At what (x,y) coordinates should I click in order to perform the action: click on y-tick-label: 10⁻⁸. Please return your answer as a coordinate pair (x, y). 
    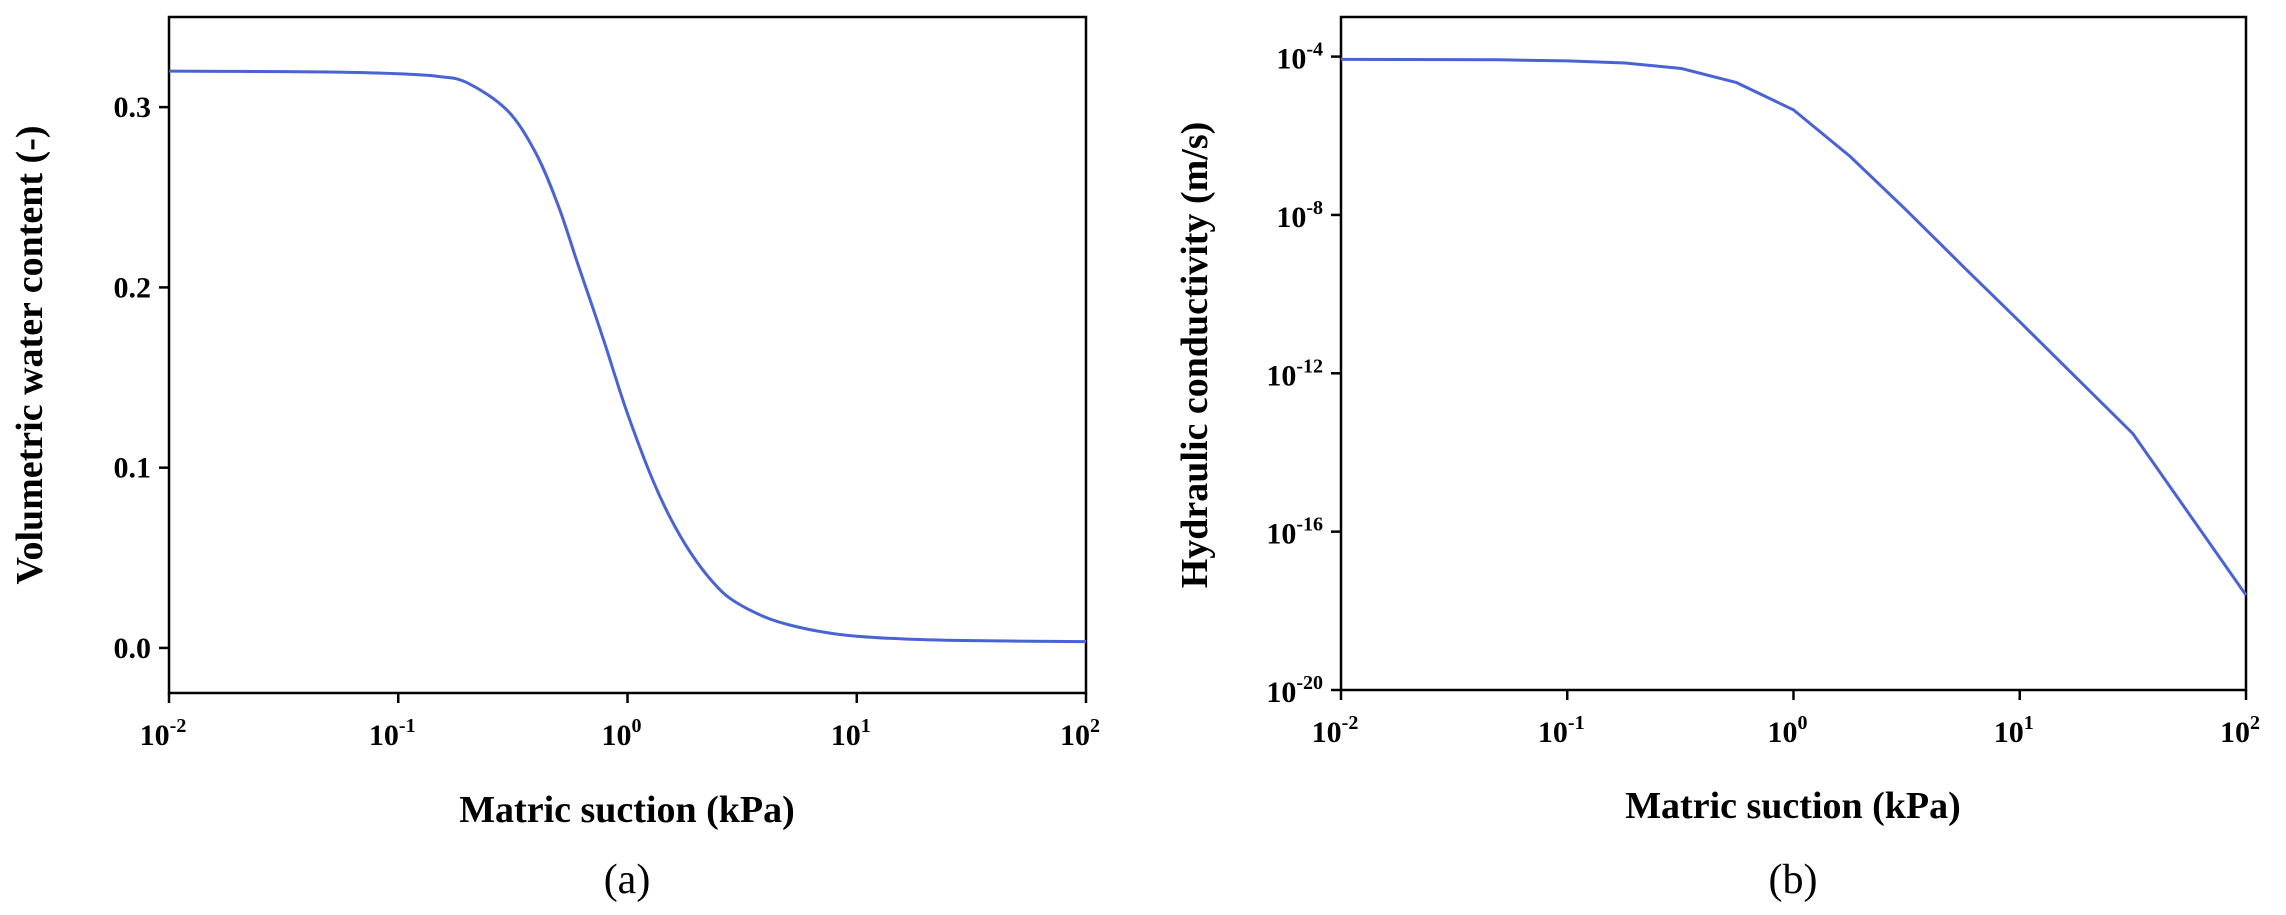
    Looking at the image, I should click on (1299, 215).